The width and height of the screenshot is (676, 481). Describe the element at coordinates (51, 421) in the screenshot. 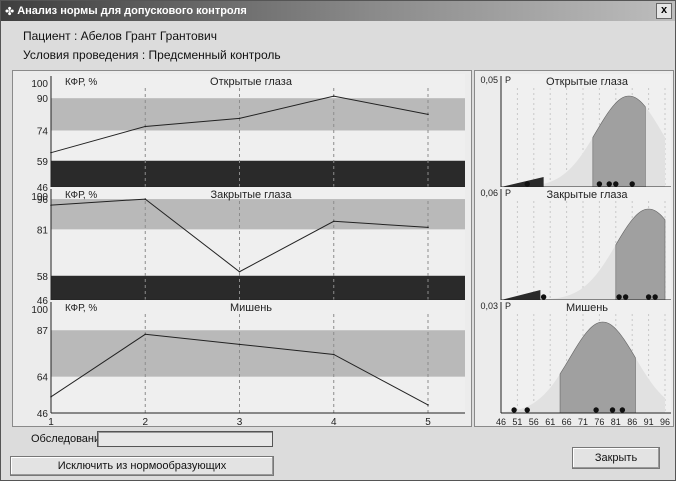

I see `x-tick-label: 1` at that location.